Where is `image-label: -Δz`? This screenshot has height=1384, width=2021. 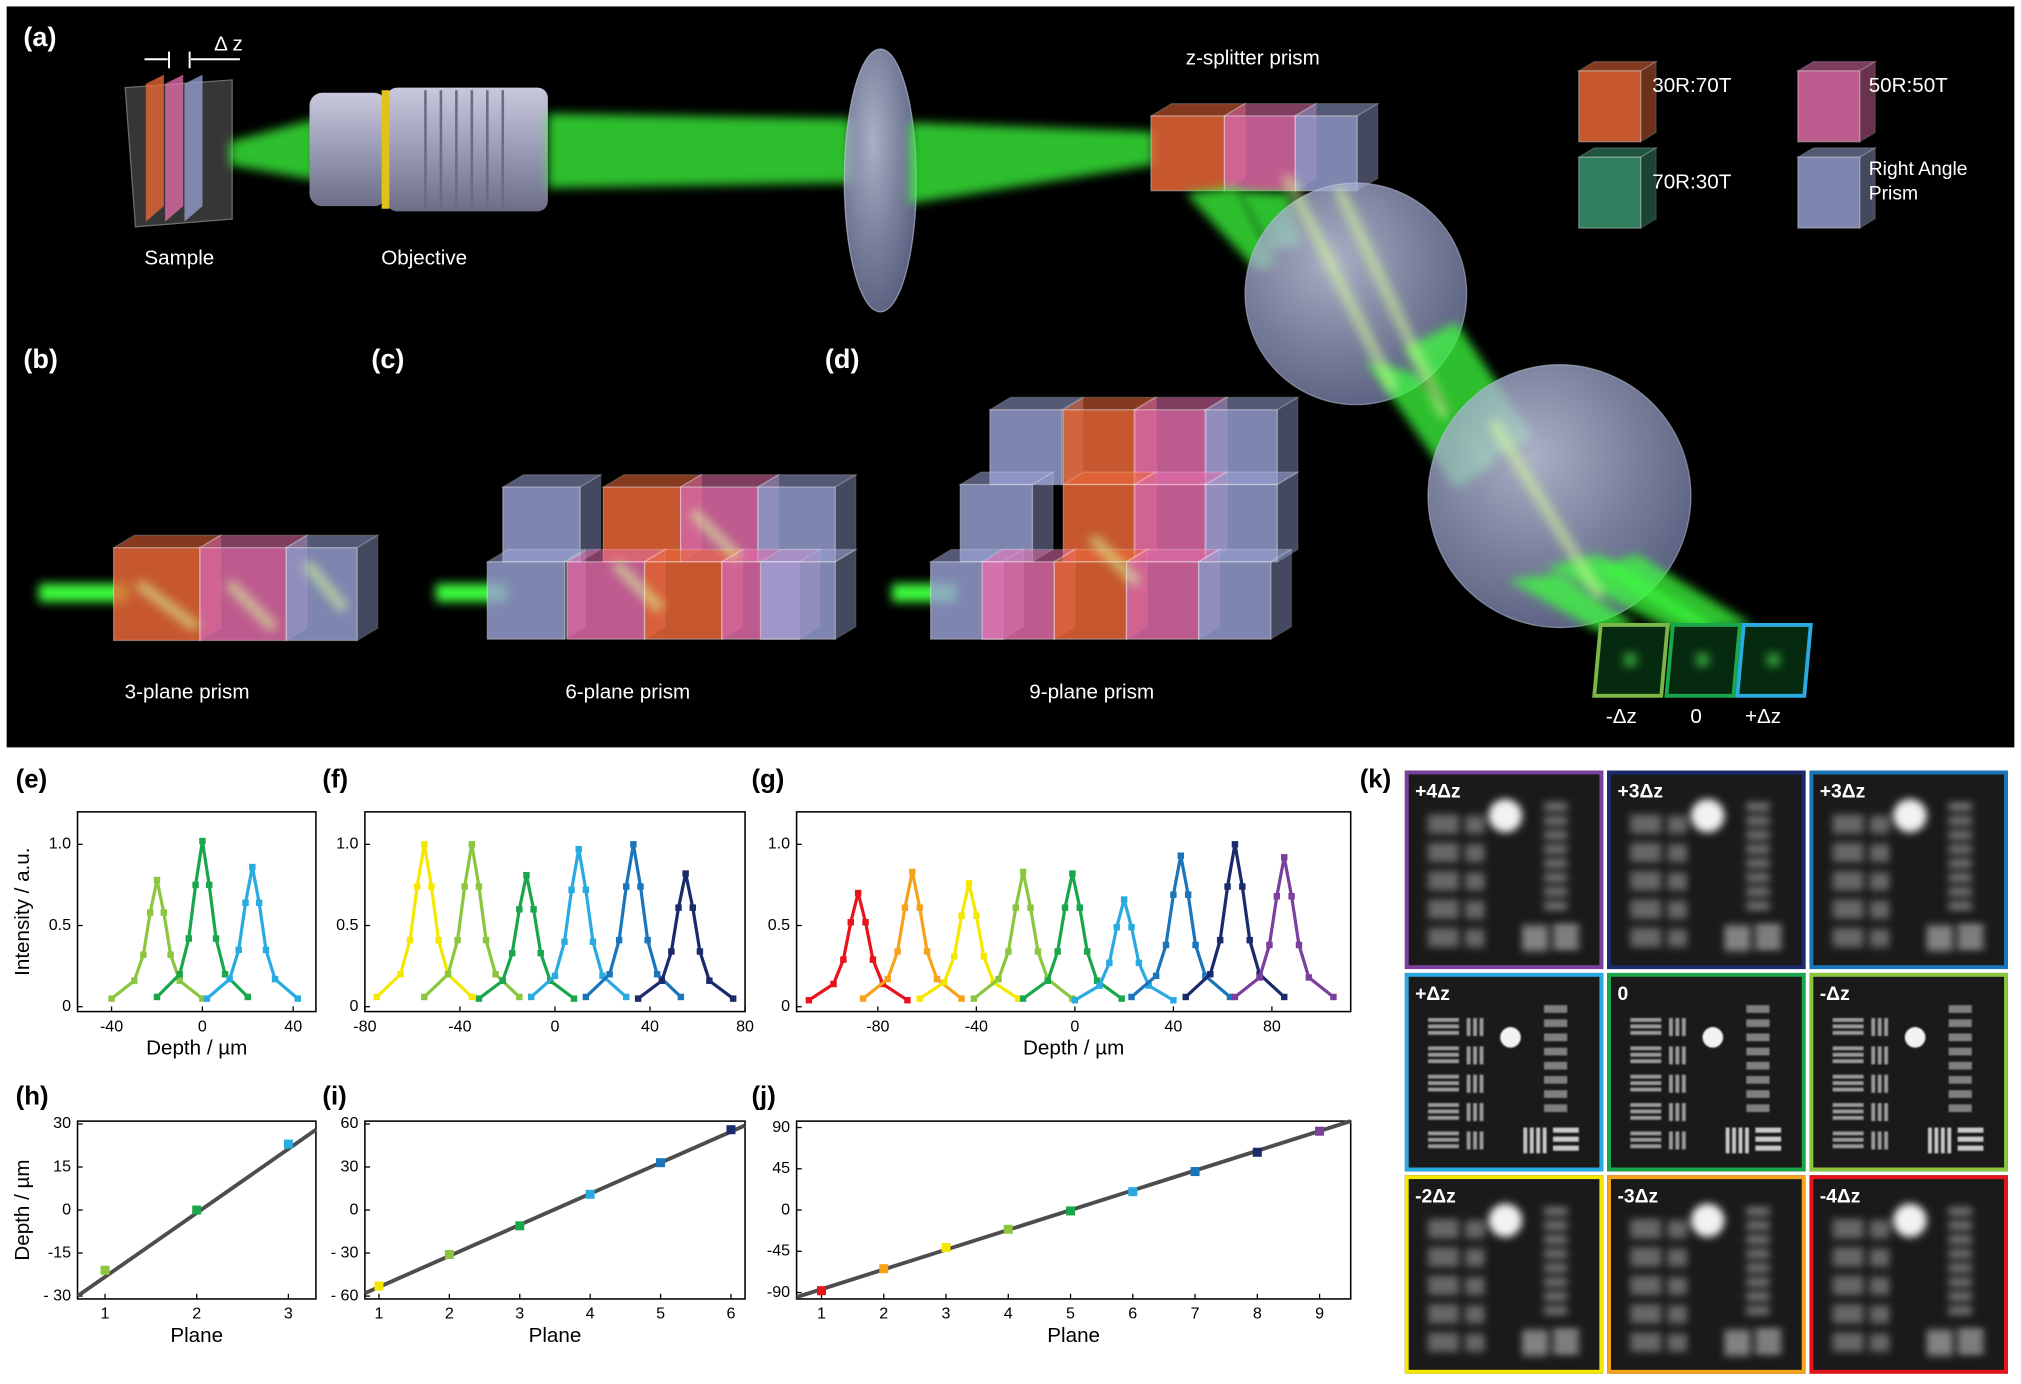 image-label: -Δz is located at coordinates (1835, 994).